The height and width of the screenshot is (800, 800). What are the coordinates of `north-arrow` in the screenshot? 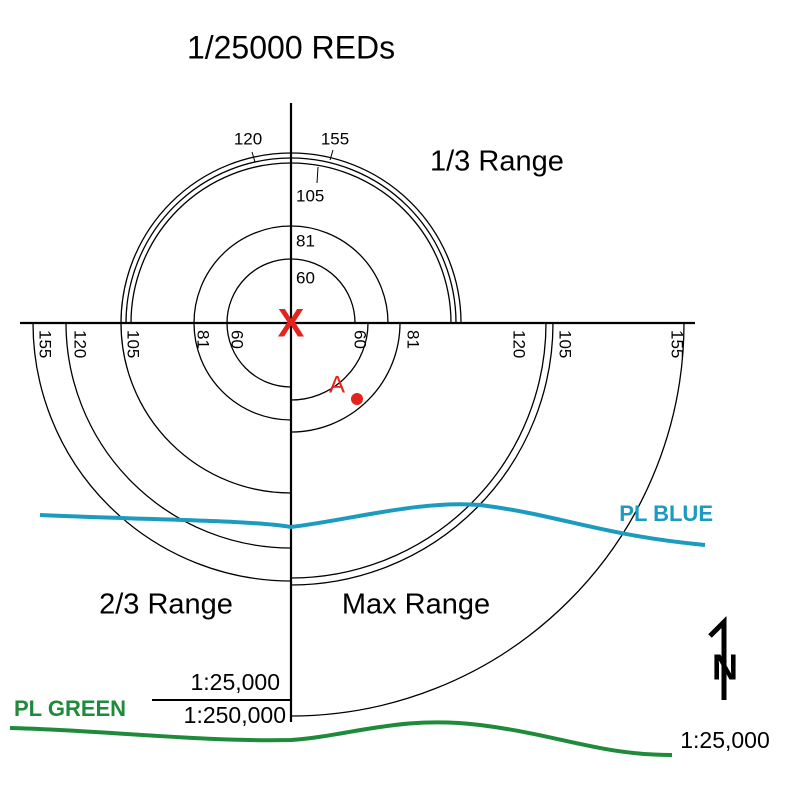 It's located at (717, 657).